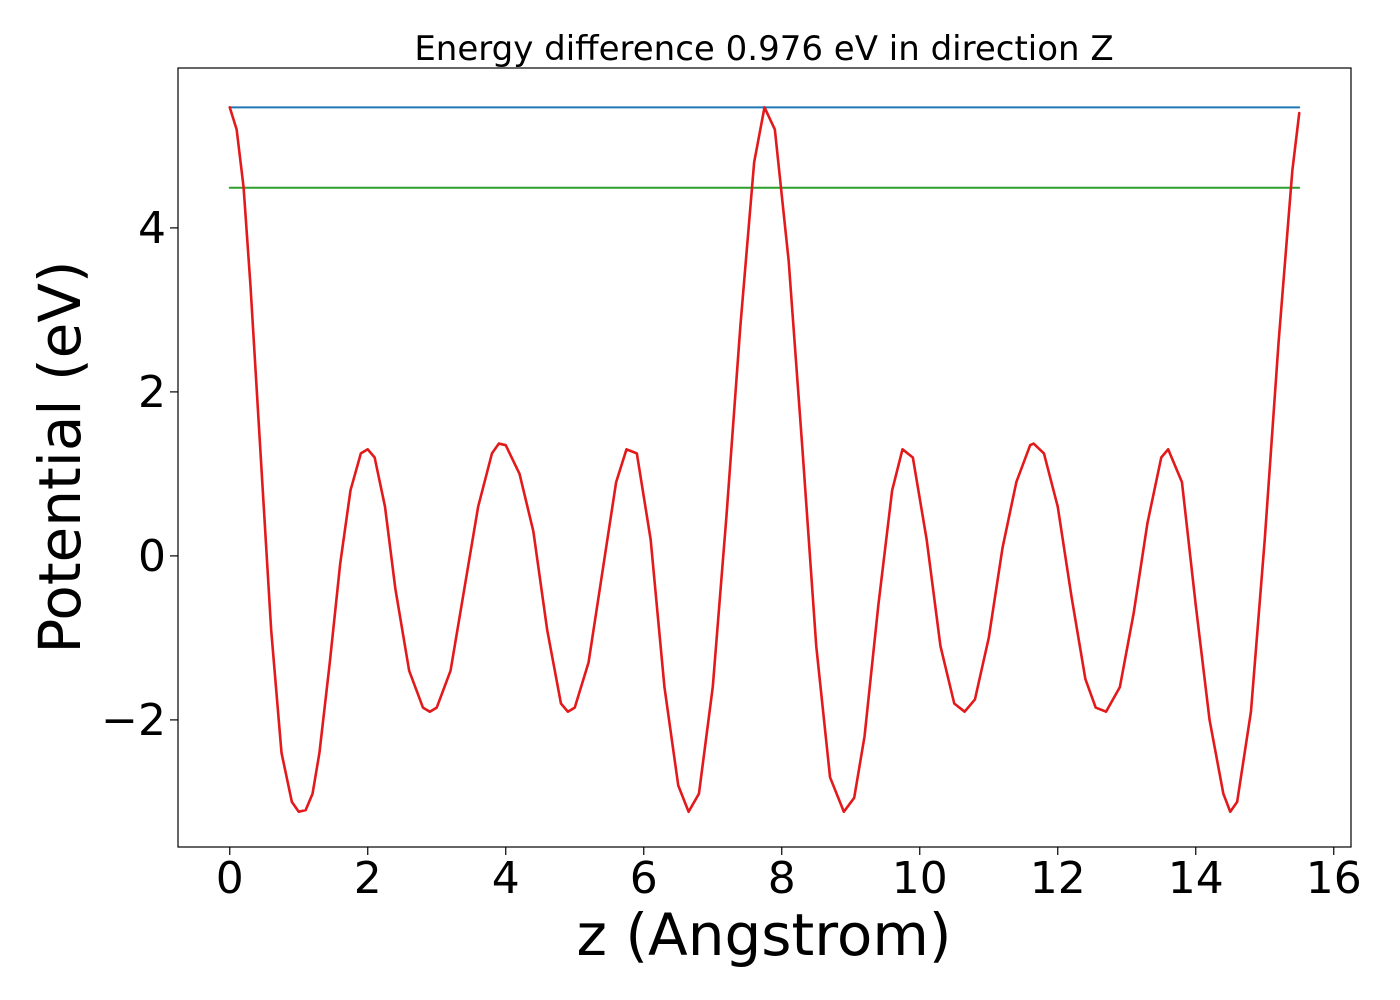 This screenshot has width=1400, height=1000. What do you see at coordinates (152, 228) in the screenshot?
I see `y-tick-label: 4` at bounding box center [152, 228].